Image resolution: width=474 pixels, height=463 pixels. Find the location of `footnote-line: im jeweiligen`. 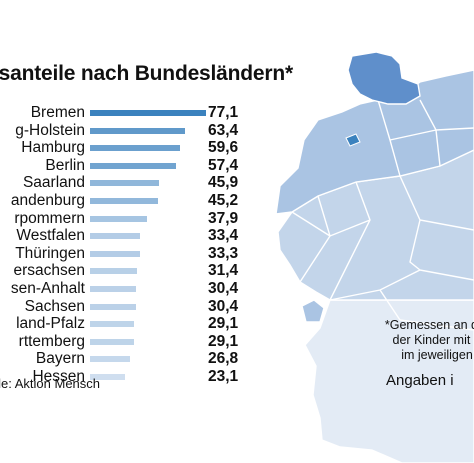

footnote-line: im jeweiligen is located at coordinates (437, 355).